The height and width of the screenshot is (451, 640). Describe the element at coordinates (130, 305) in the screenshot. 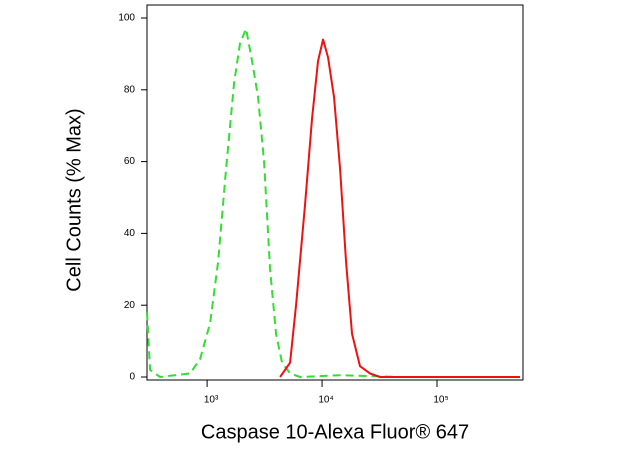

I see `y-tick-label: 20` at that location.